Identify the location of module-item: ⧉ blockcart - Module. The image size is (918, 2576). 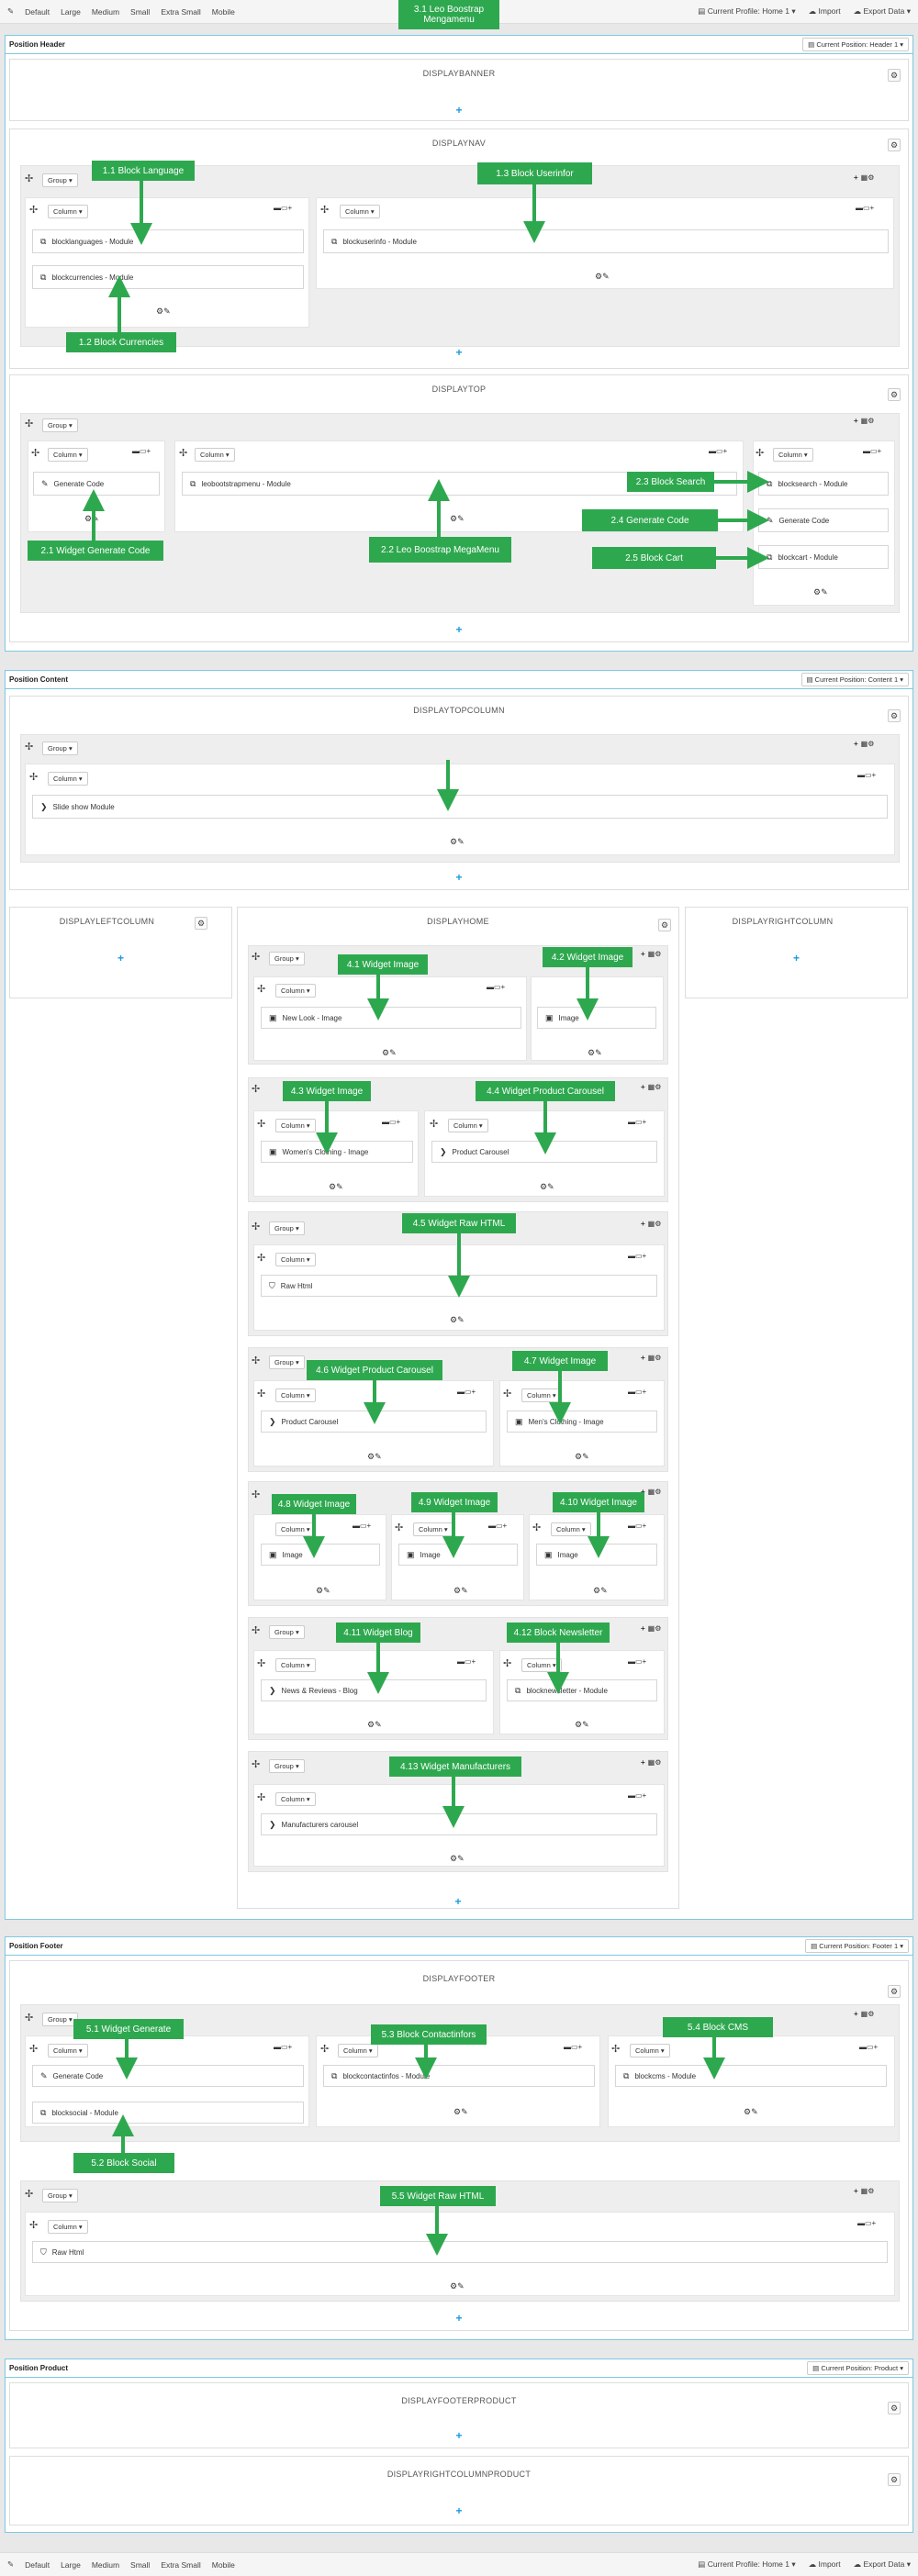
(823, 557).